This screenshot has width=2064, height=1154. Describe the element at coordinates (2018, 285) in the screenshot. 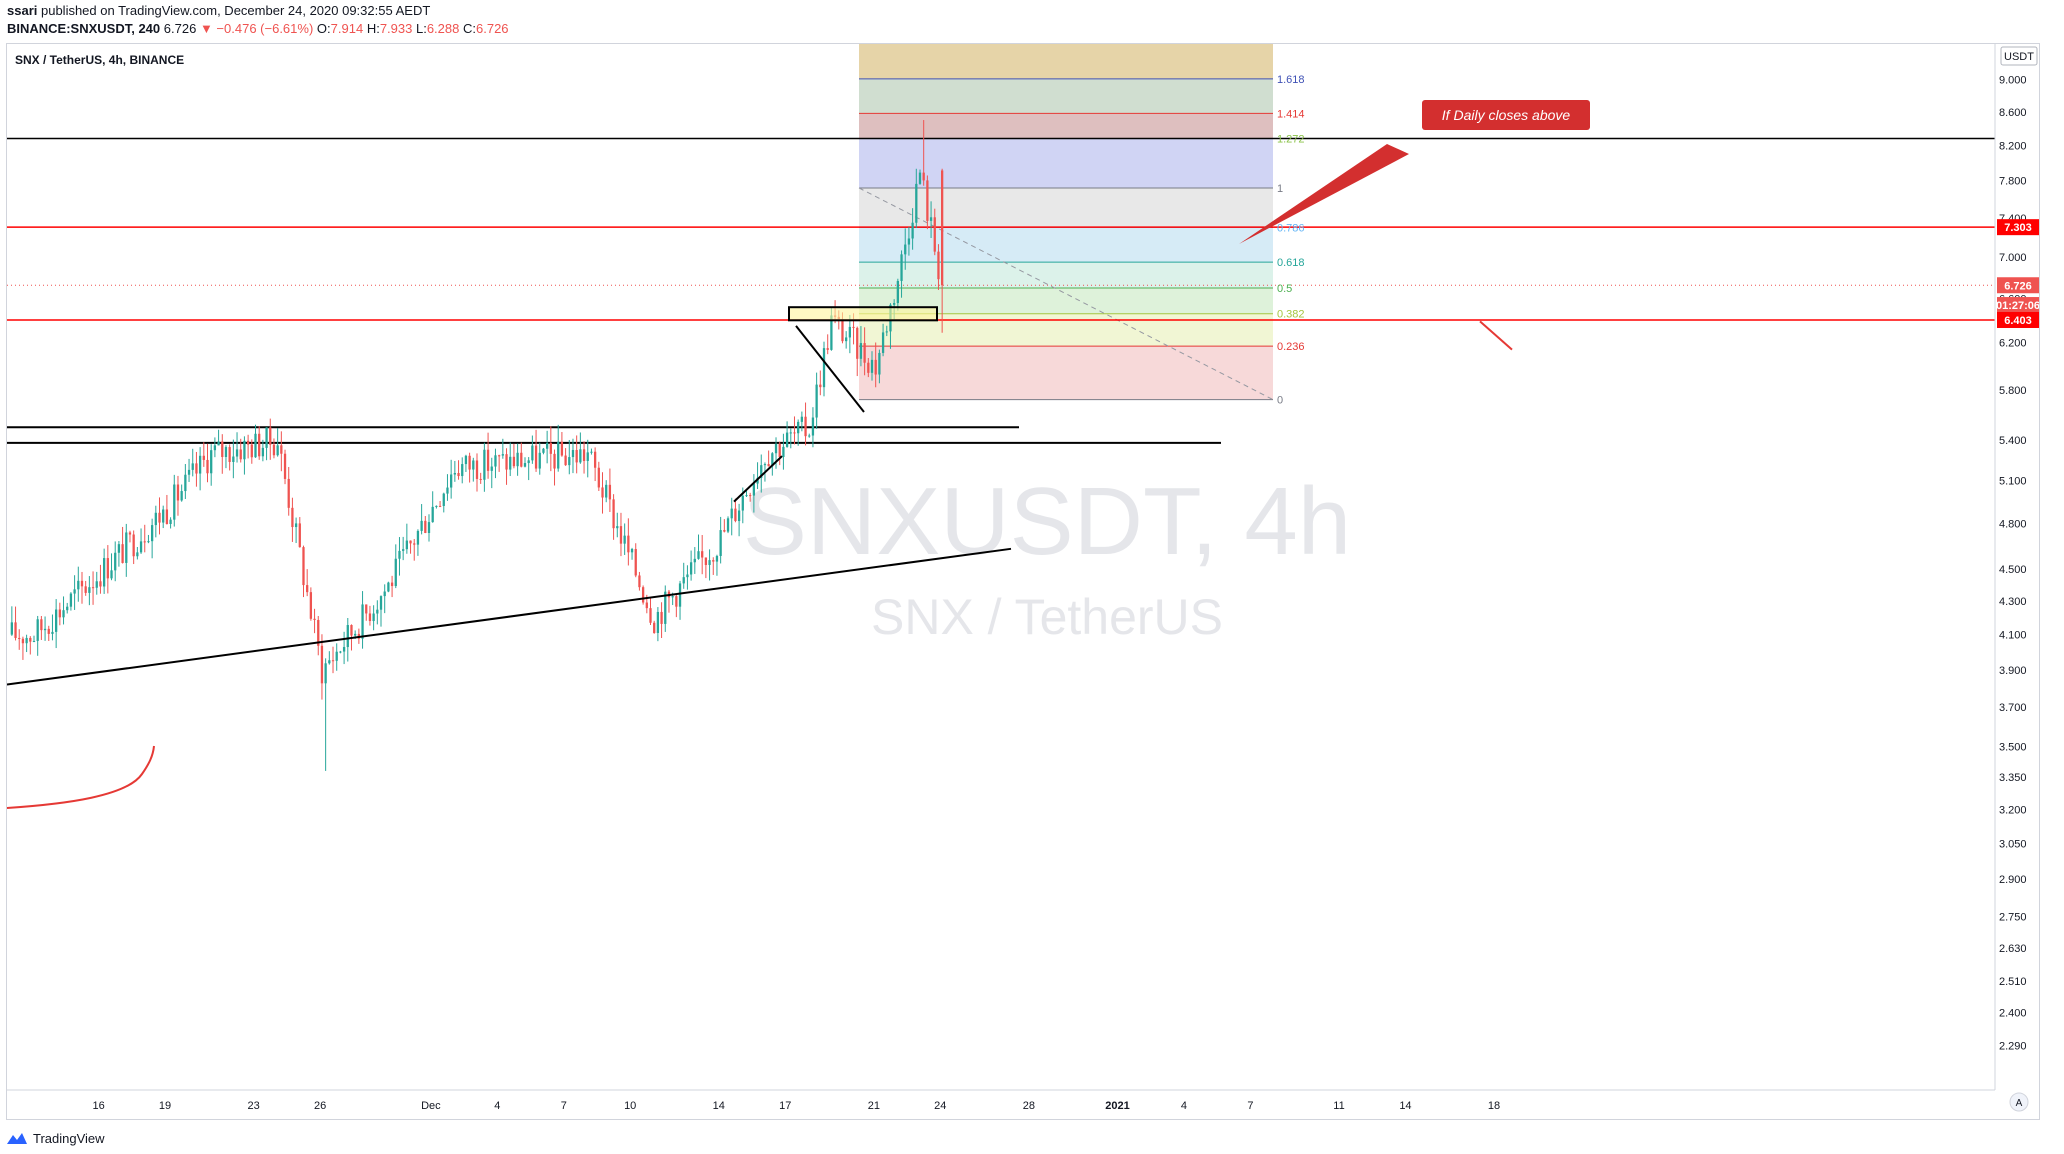

I see `price-label-bg` at that location.